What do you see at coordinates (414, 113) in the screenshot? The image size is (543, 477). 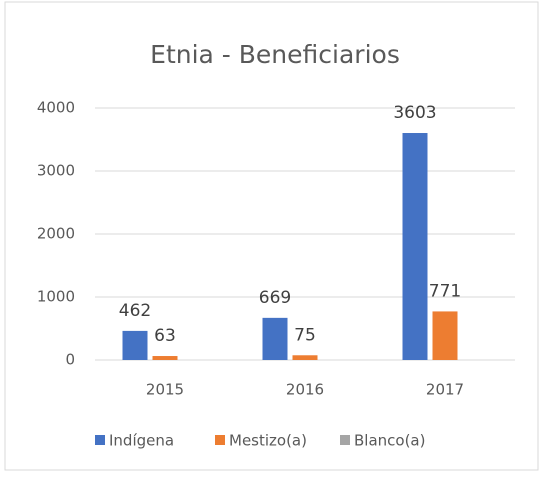 I see `data-label: 3603` at bounding box center [414, 113].